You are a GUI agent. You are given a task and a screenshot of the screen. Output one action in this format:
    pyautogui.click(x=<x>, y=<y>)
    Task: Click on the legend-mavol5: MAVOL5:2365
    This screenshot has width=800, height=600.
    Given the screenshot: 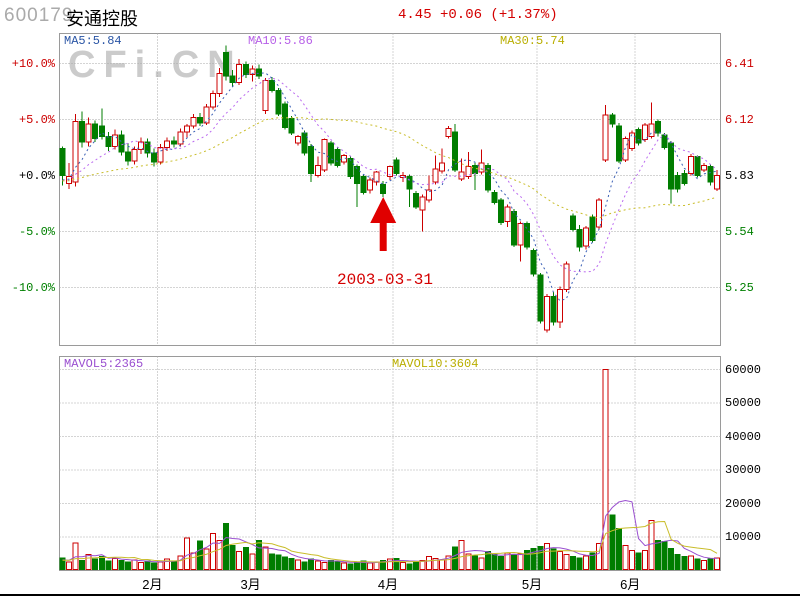 What is the action you would take?
    pyautogui.click(x=104, y=364)
    